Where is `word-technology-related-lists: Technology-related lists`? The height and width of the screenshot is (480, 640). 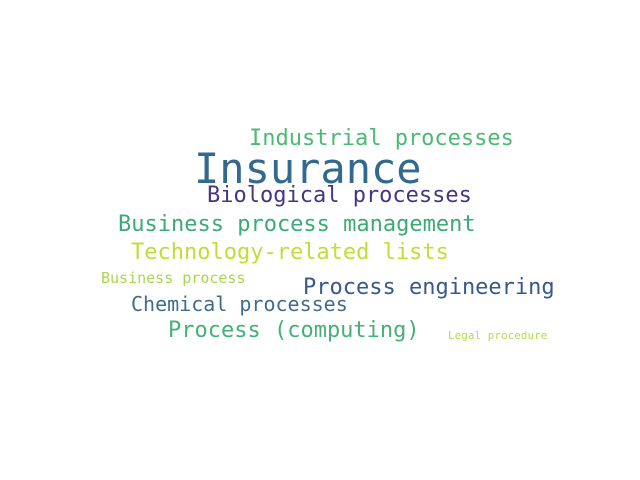 word-technology-related-lists: Technology-related lists is located at coordinates (290, 252).